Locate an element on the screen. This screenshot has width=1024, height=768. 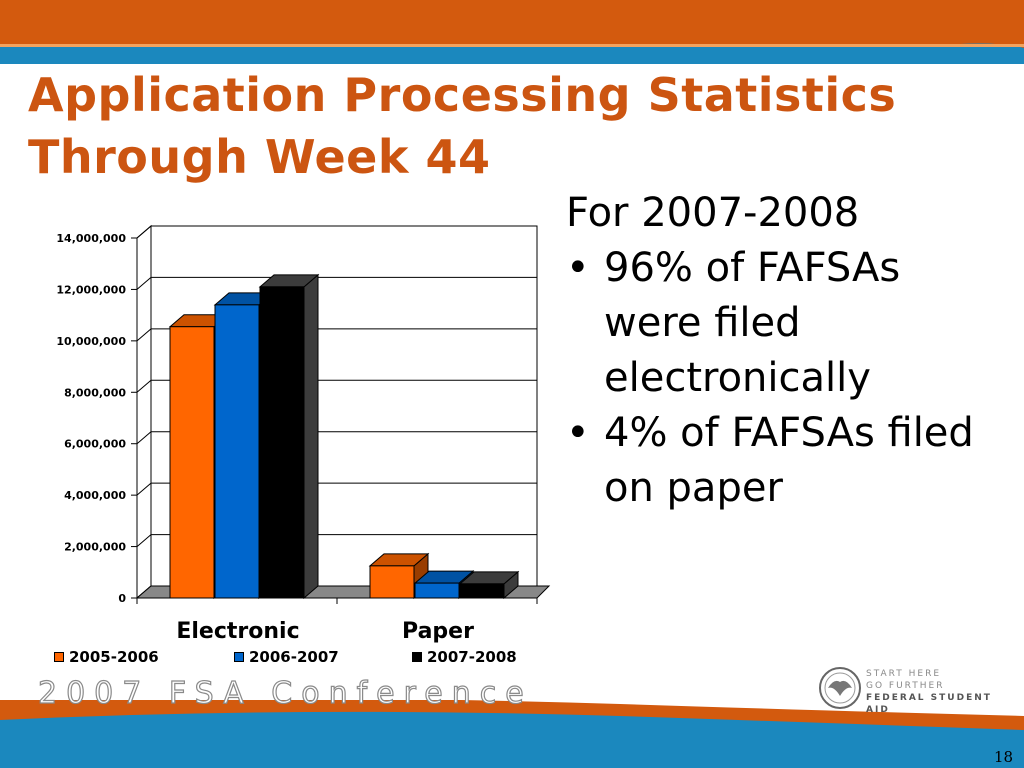
logo-line-3: FEDERAL STUDENT AID is located at coordinates (929, 704).